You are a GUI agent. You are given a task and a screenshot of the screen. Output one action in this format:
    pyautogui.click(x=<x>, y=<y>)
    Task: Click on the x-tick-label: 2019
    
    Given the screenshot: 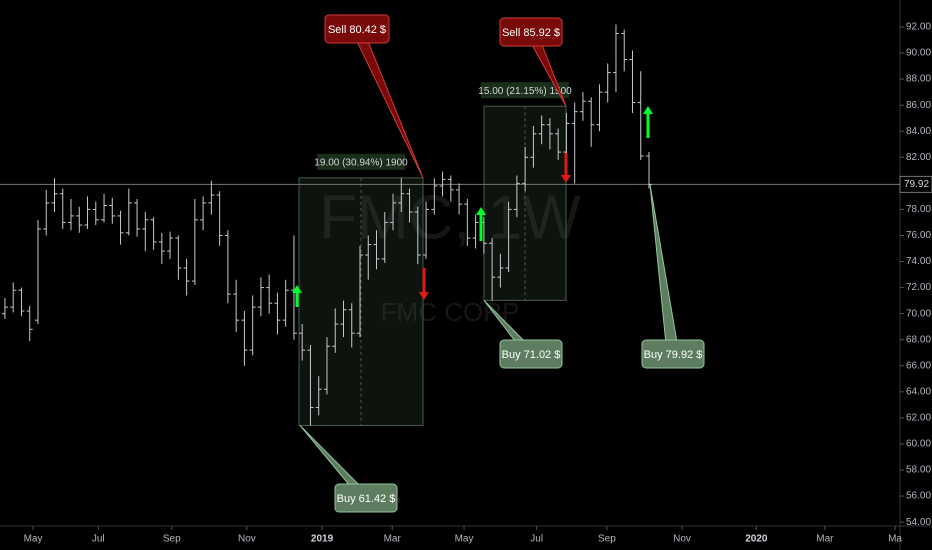 What is the action you would take?
    pyautogui.click(x=322, y=539)
    